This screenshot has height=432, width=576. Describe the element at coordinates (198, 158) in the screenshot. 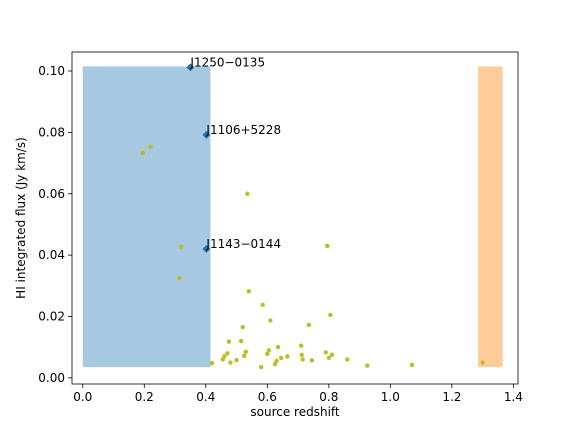

I see `blue-diamond-points` at that location.